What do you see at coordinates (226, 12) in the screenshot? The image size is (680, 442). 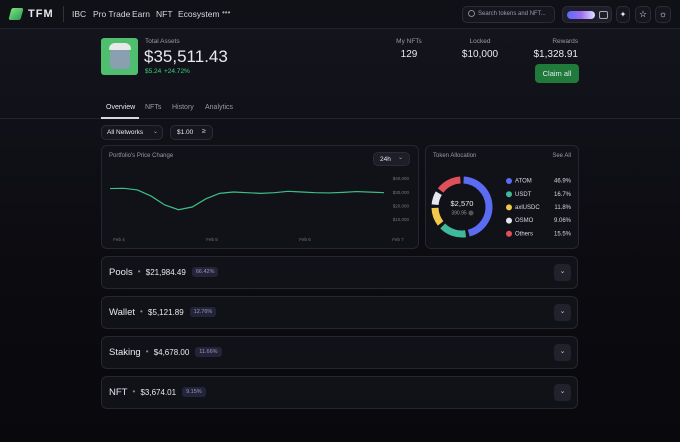 I see `more-button: •••` at bounding box center [226, 12].